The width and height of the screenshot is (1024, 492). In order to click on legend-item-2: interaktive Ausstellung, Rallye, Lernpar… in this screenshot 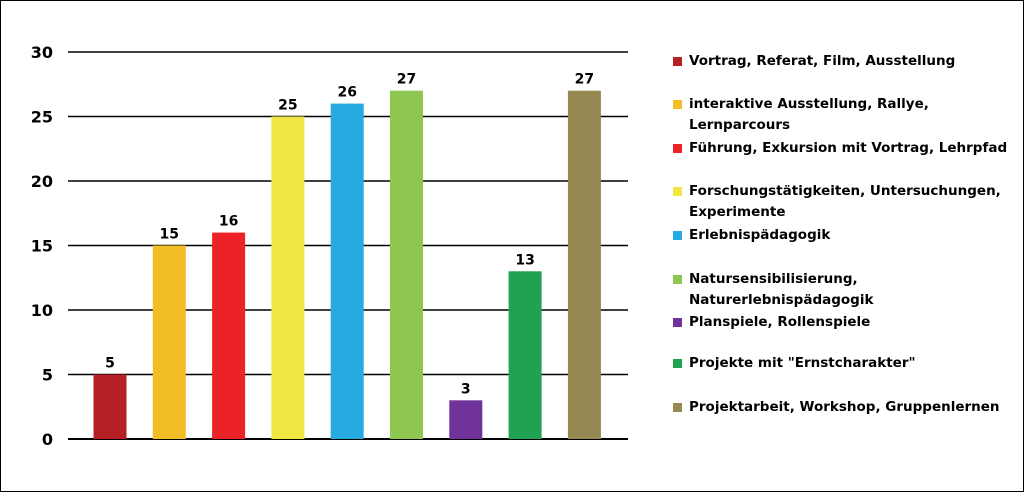, I will do `click(845, 115)`.